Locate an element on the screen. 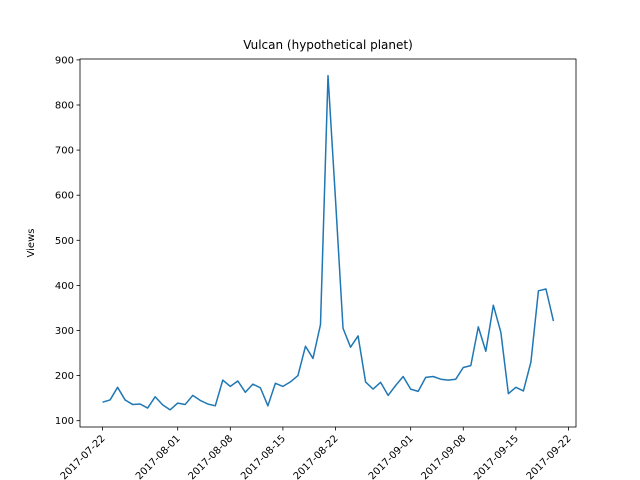  y-tick-label: 200 is located at coordinates (64, 376).